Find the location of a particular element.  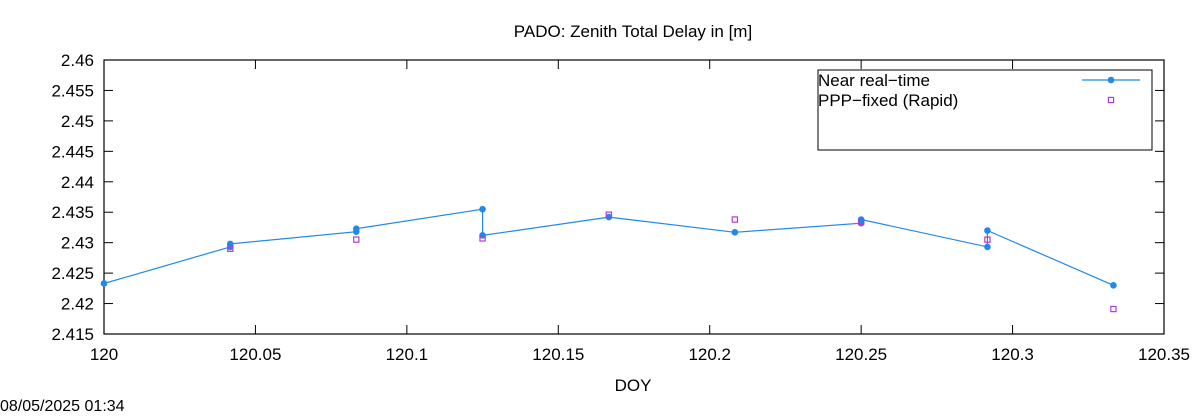

x-tick-label: 120 is located at coordinates (104, 354).